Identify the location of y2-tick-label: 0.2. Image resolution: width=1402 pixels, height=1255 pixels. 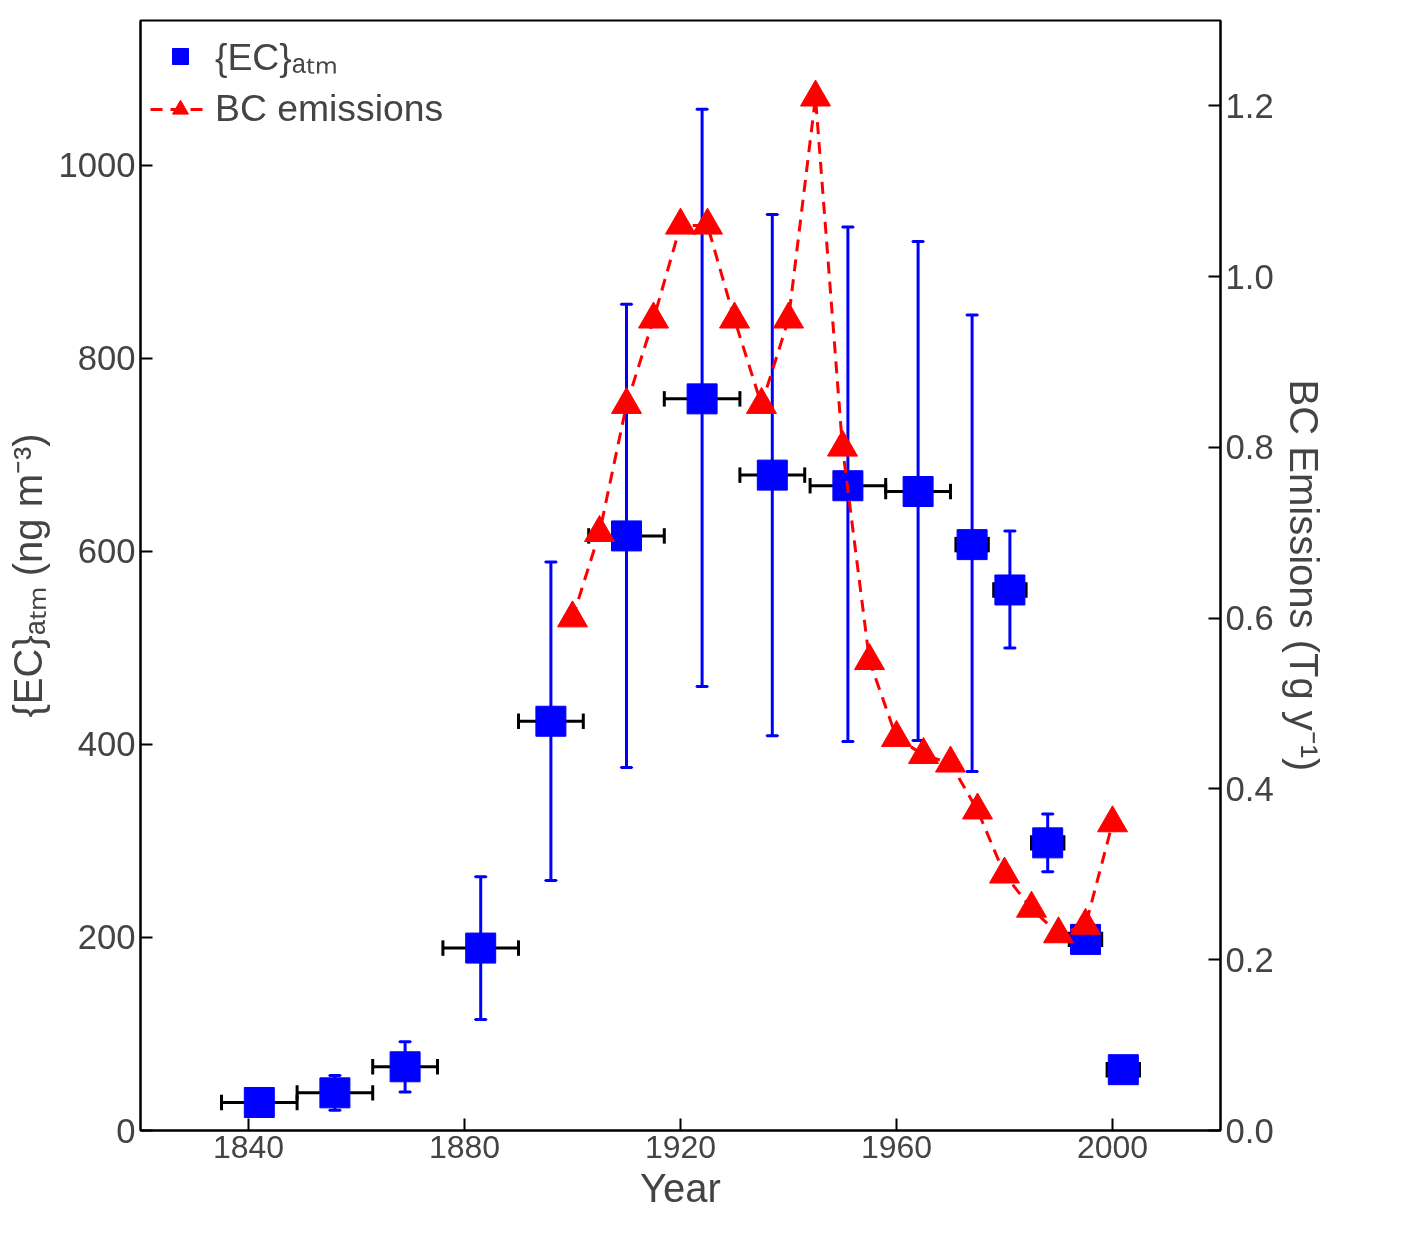
(1249, 959).